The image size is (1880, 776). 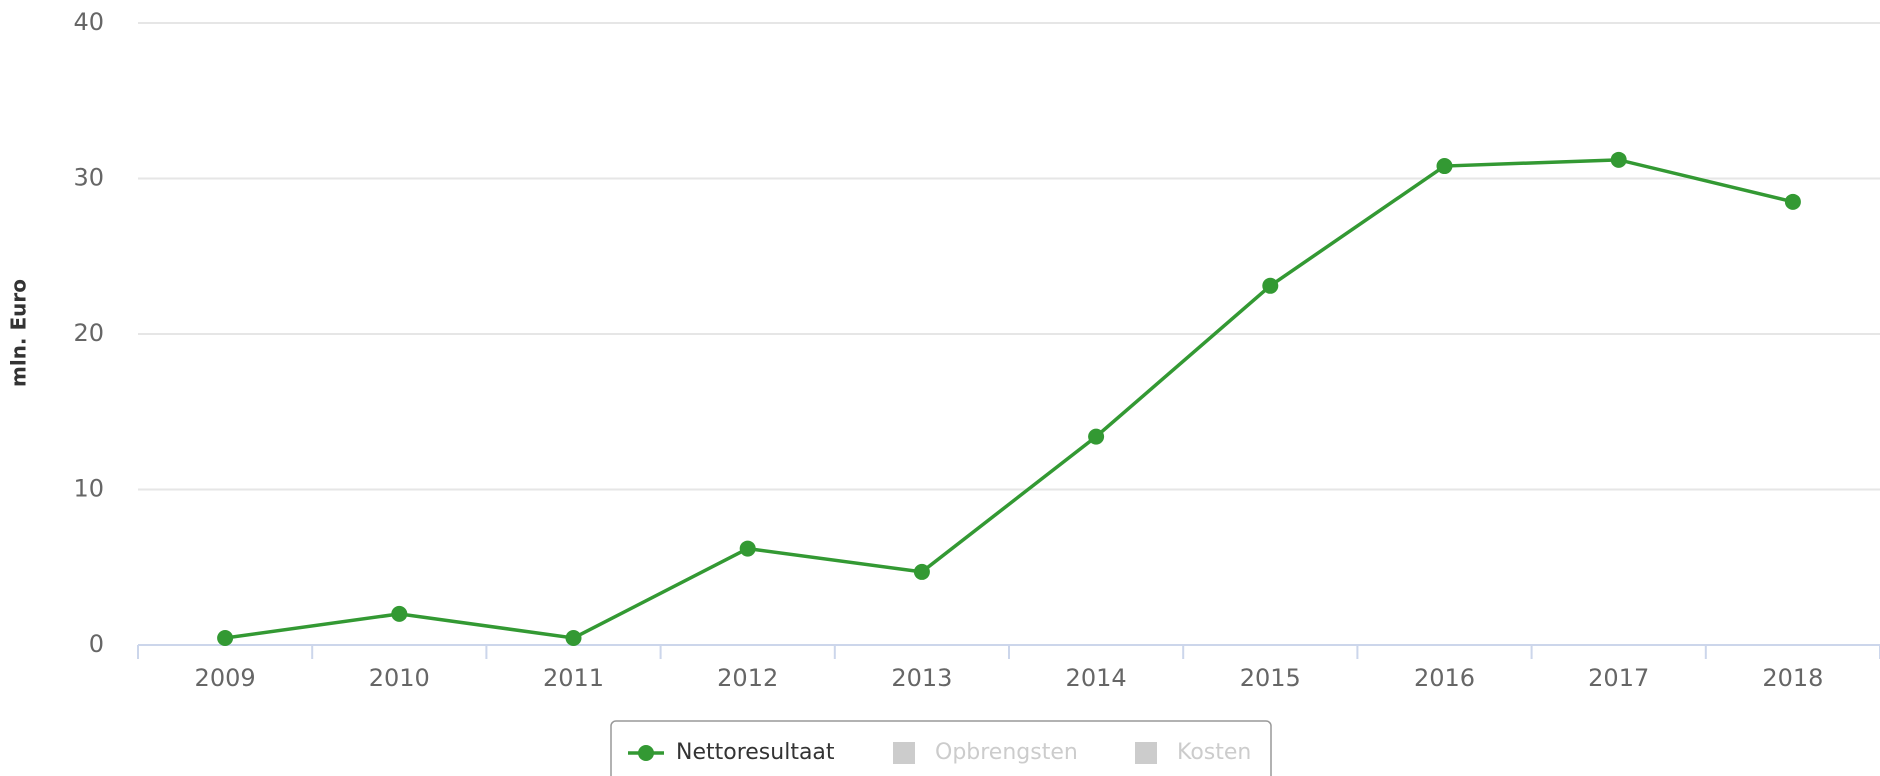 I want to click on y-tick-label: 40, so click(x=88, y=22).